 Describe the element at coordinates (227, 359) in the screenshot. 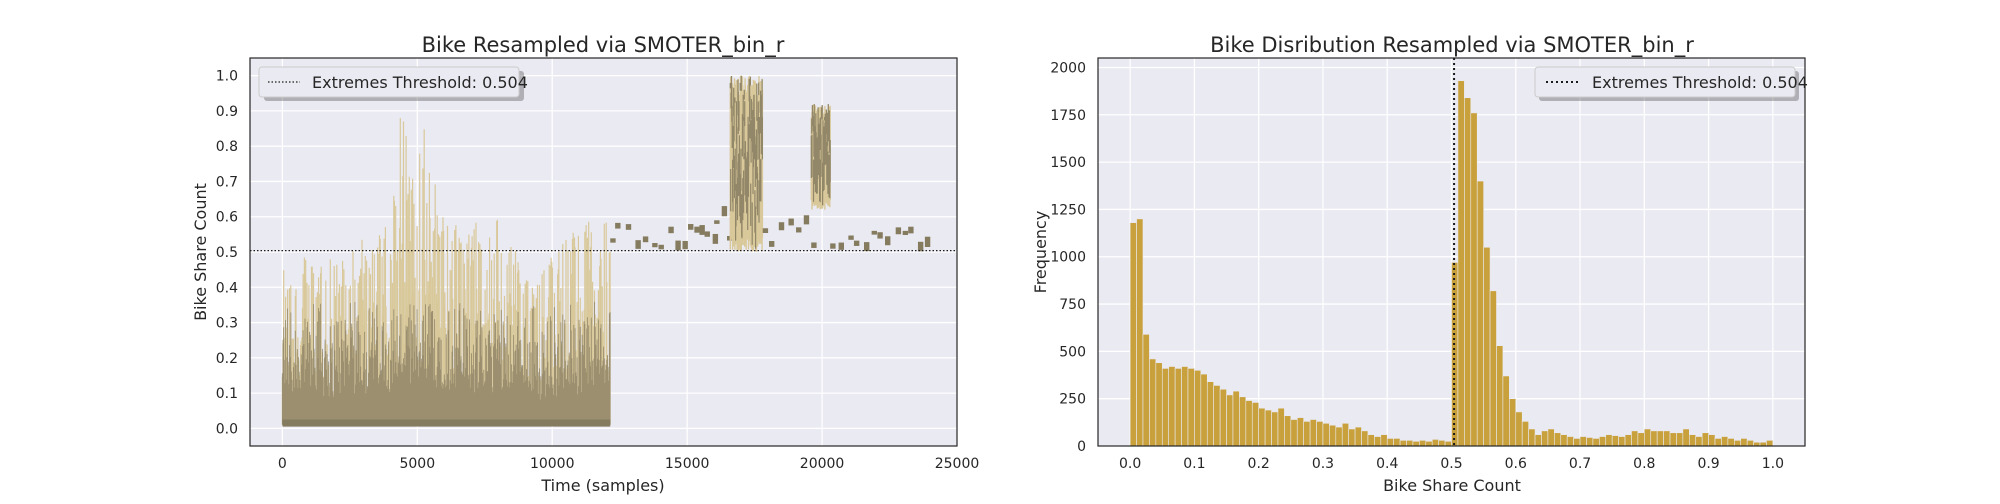

I see `y-tick-label: 0.2` at that location.